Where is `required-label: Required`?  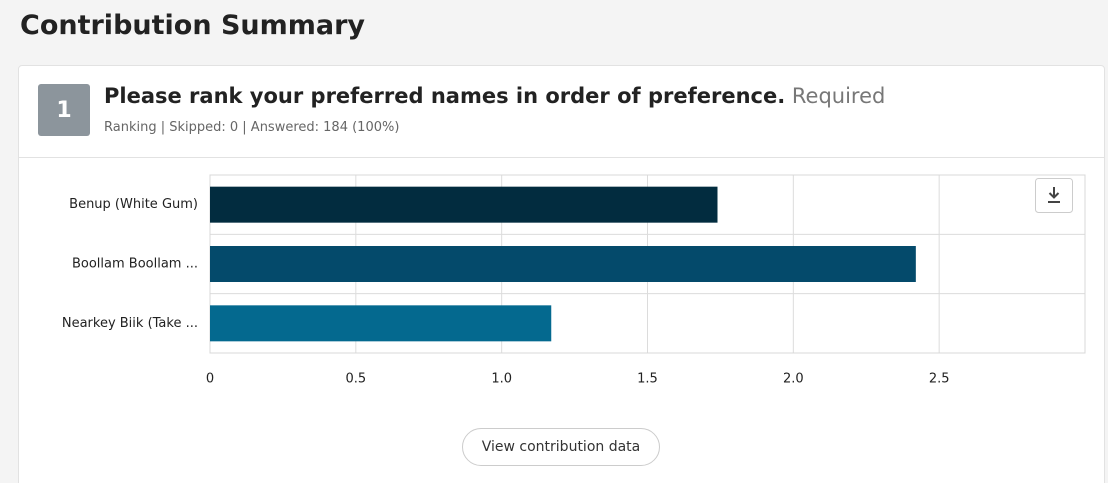
required-label: Required is located at coordinates (838, 96).